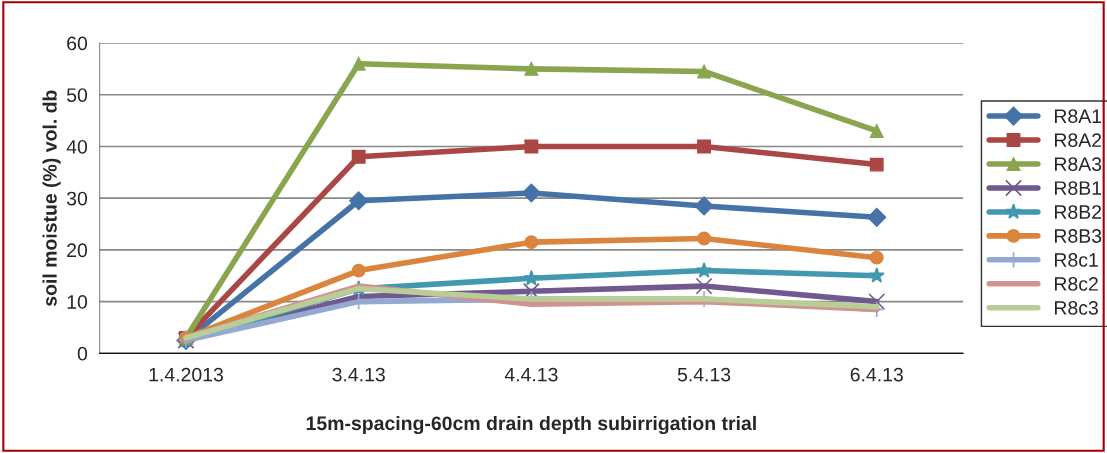 This screenshot has height=453, width=1107. I want to click on legend-label: R8A3, so click(1078, 164).